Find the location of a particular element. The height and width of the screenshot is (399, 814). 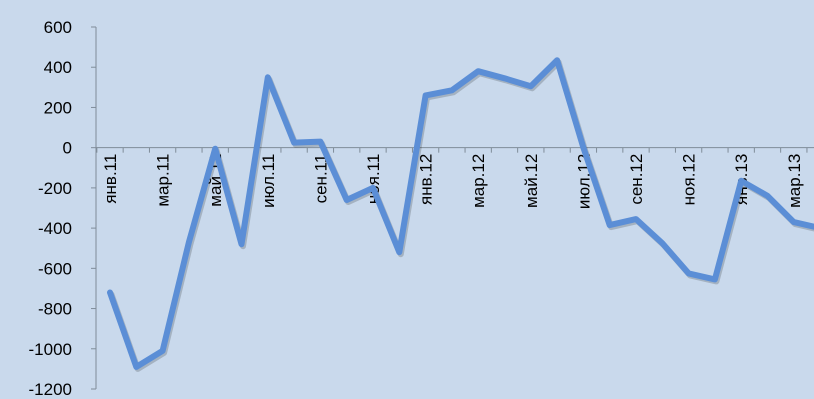

y-tick-label: -200 is located at coordinates (55, 188).